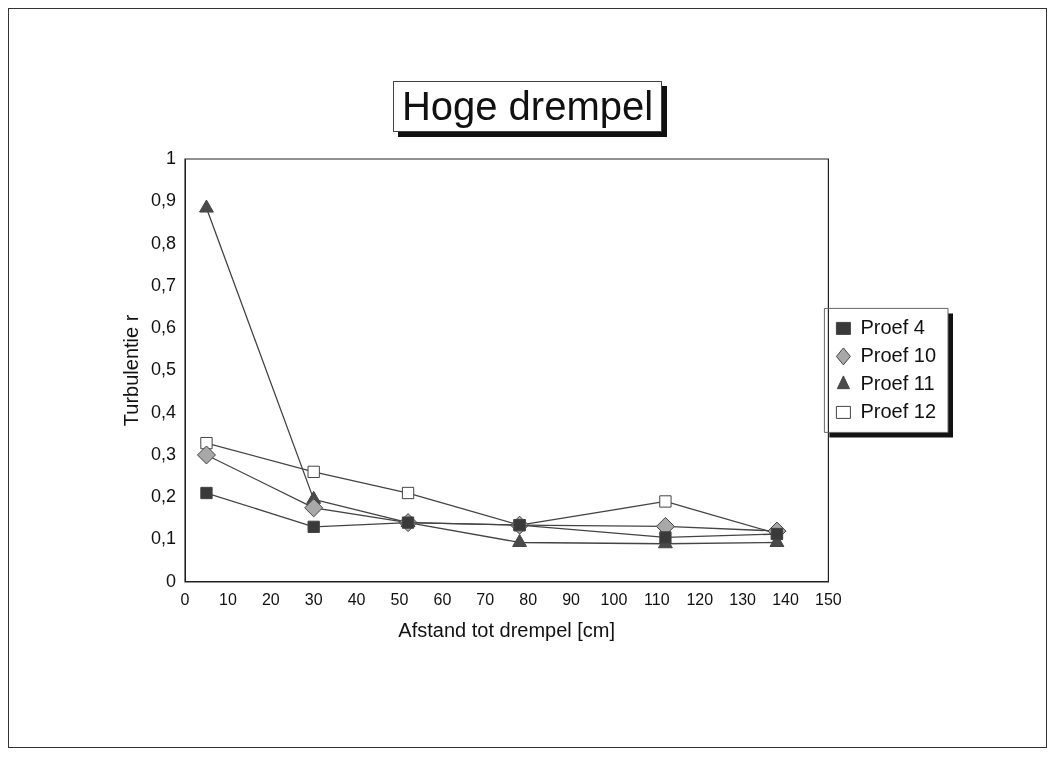  Describe the element at coordinates (163, 327) in the screenshot. I see `y-tick-label: 0,6` at that location.